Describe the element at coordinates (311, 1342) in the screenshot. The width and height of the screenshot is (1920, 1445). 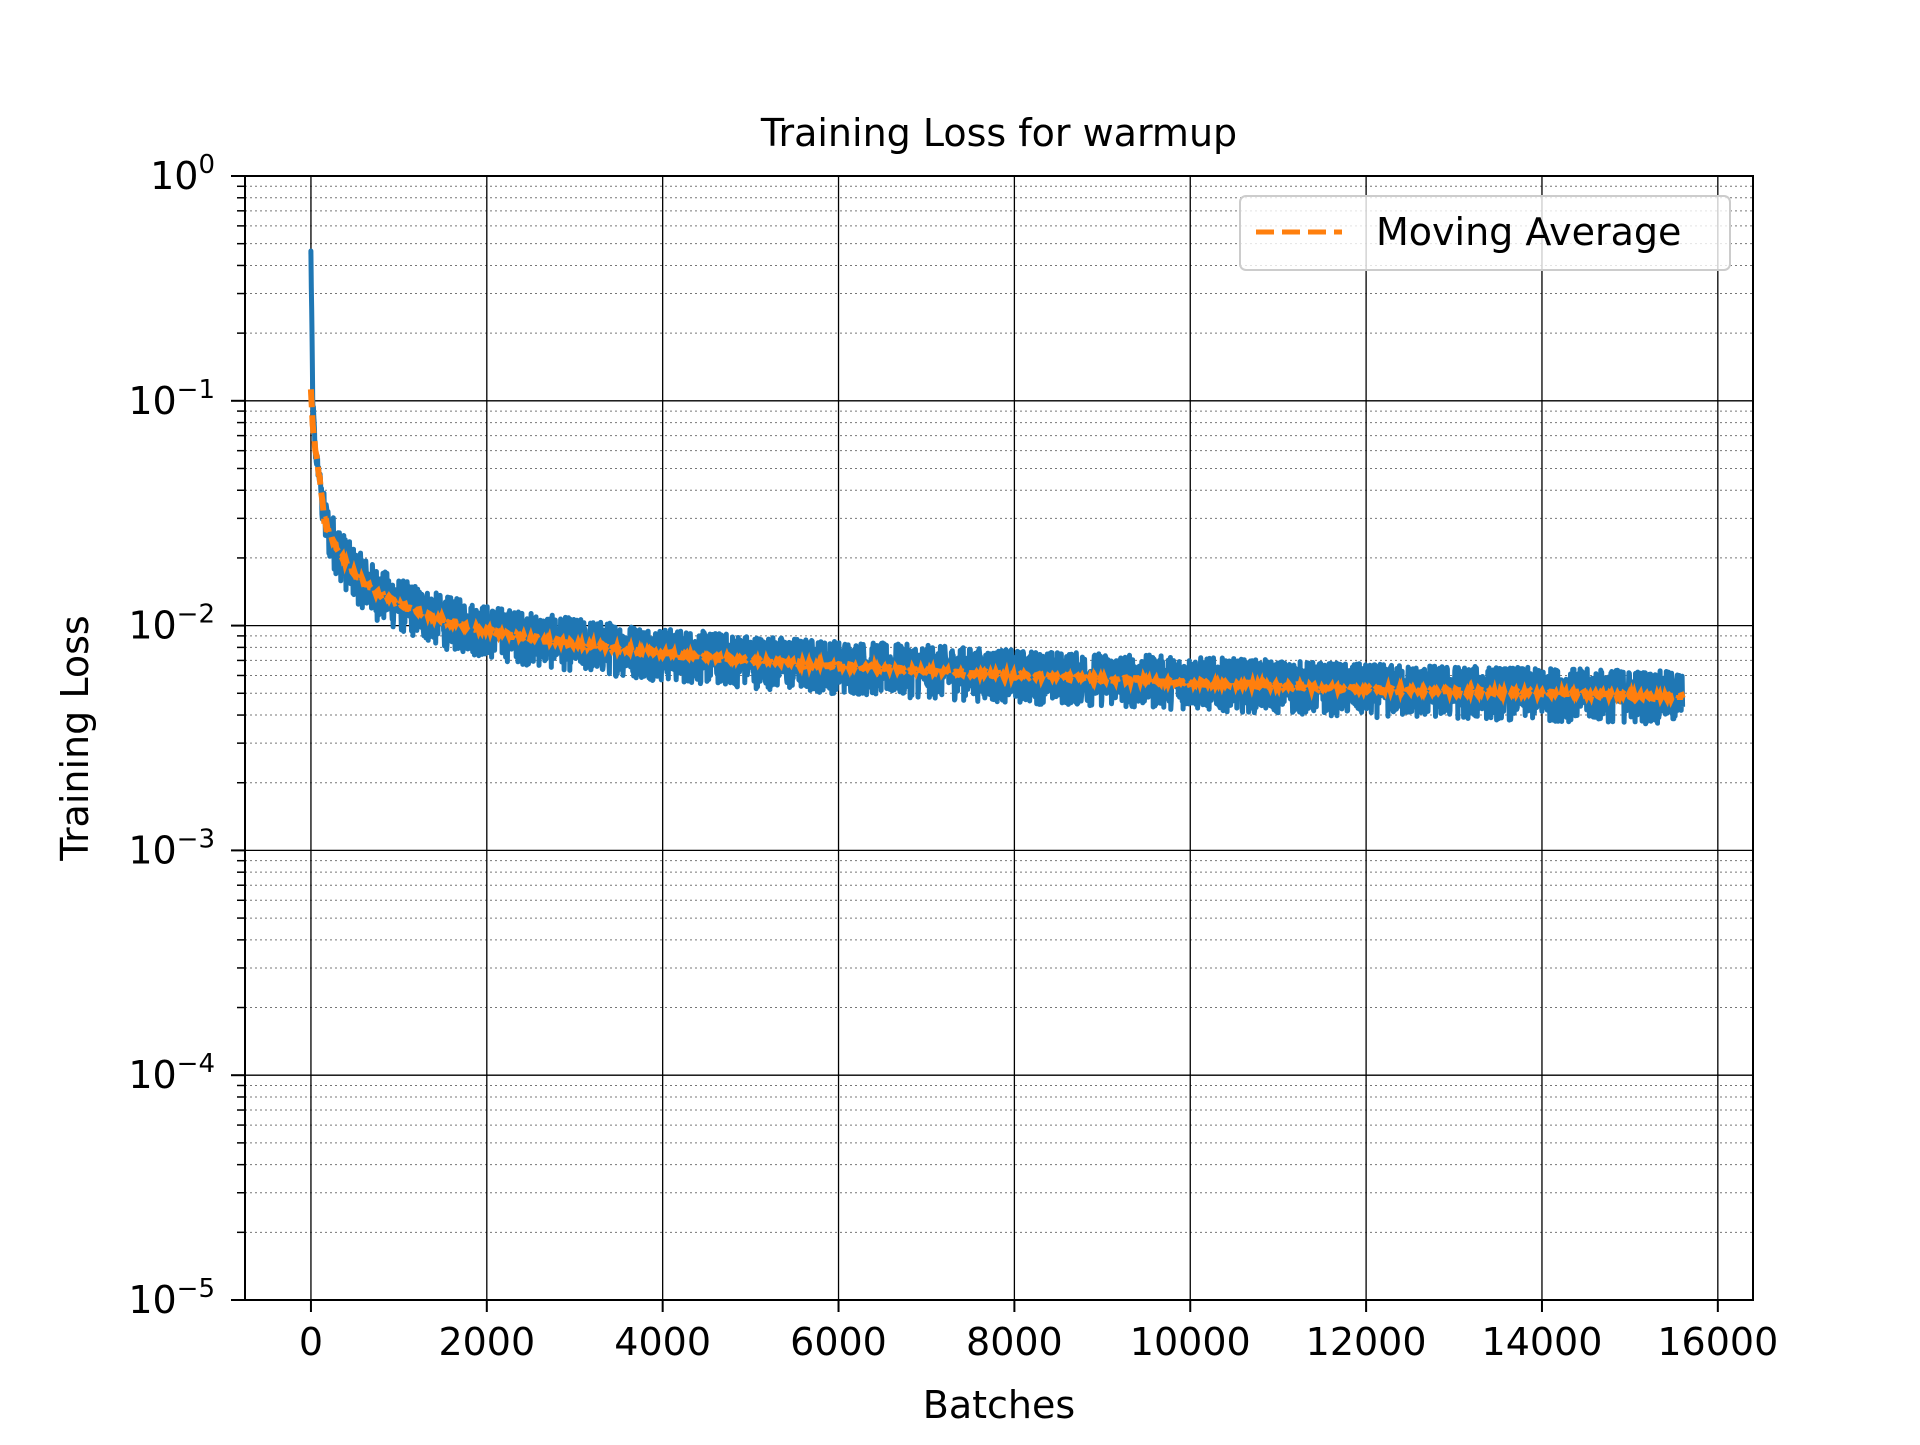
I see `x-tick-label: 0` at that location.